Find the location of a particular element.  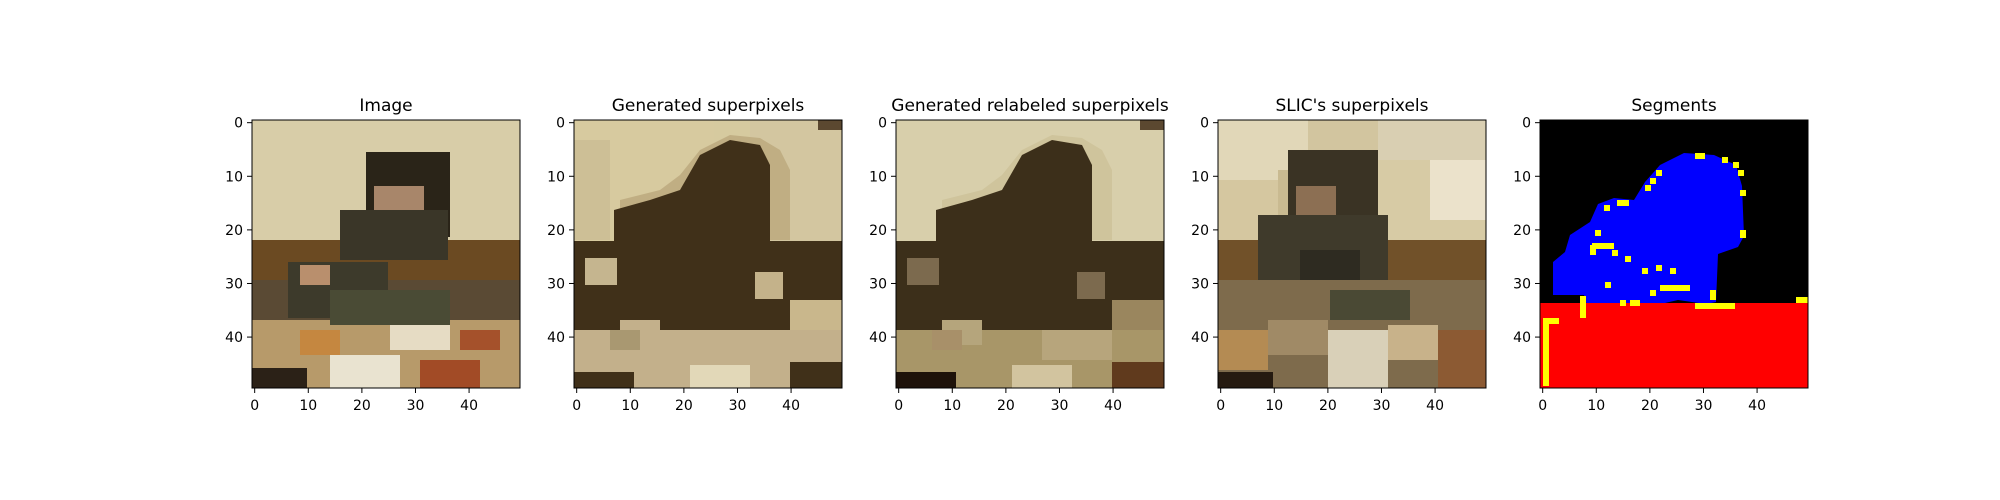

slic-superpixels-axes-frame is located at coordinates (1352, 254).